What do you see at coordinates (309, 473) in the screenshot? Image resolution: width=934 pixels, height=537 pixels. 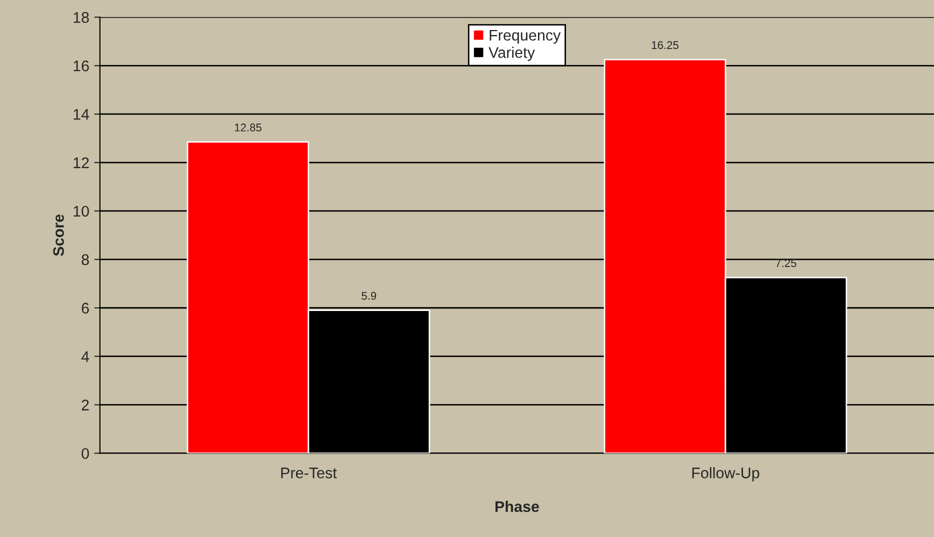 I see `x-tick-label: Pre-Test` at bounding box center [309, 473].